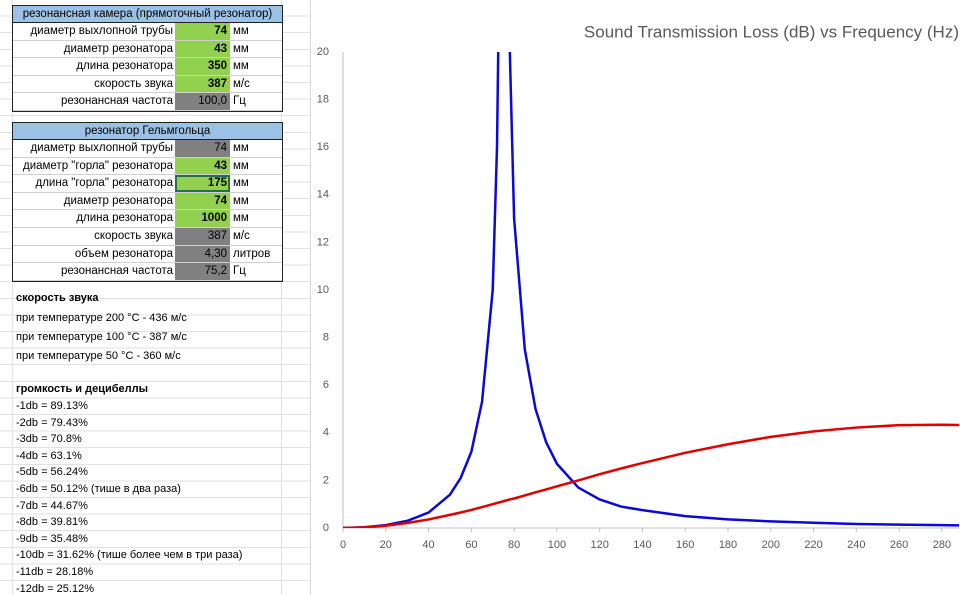  Describe the element at coordinates (202, 101) in the screenshot. I see `cell-value: 100,0` at that location.